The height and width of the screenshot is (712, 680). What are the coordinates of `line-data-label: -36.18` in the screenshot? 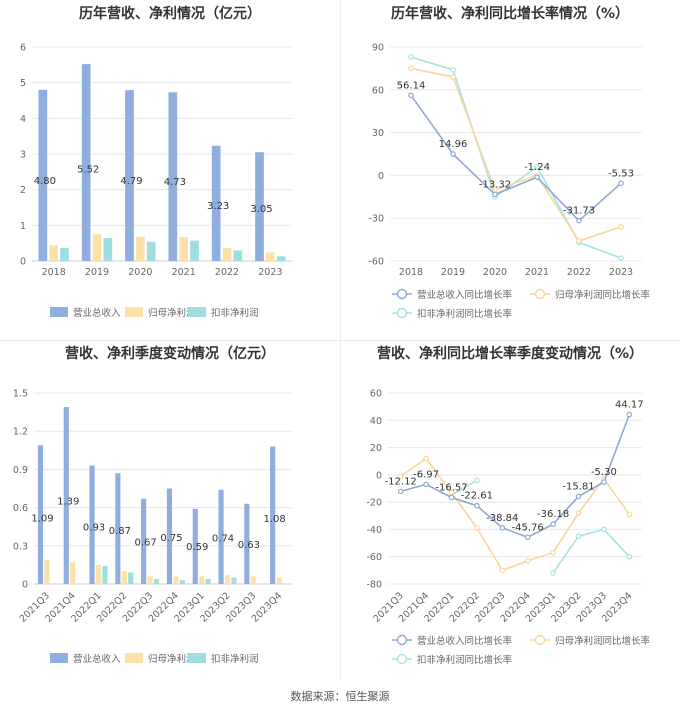 It's located at (553, 514).